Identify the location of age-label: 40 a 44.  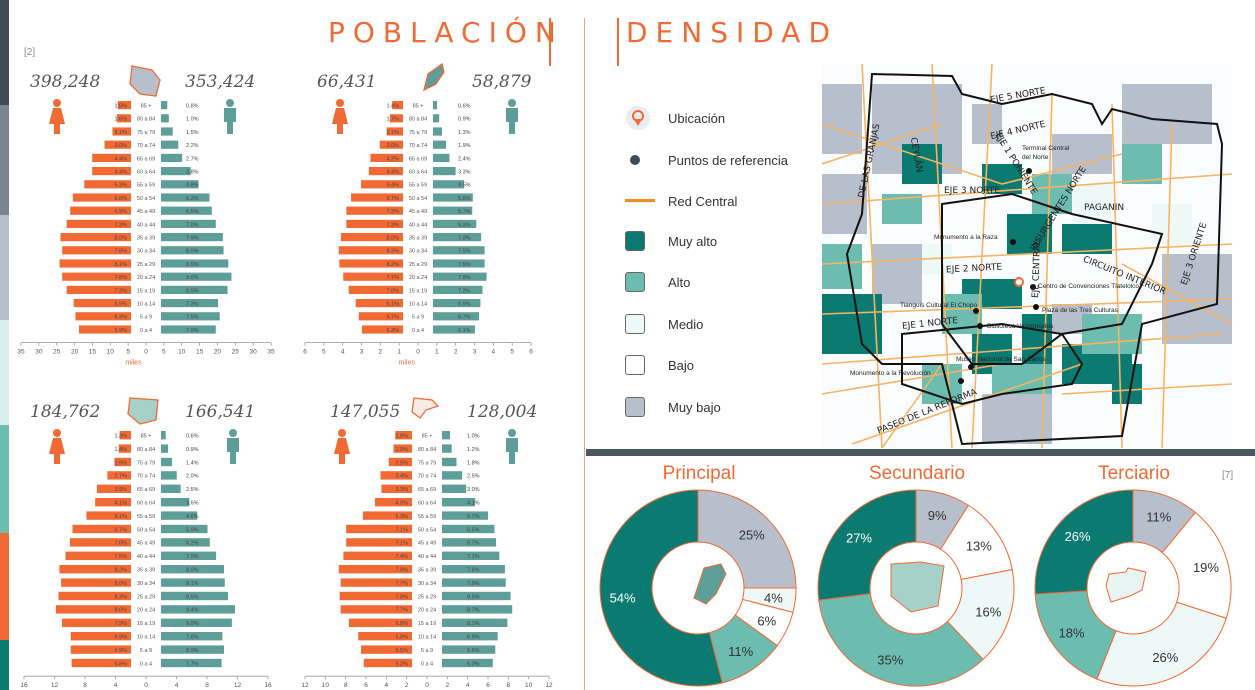
(146, 225).